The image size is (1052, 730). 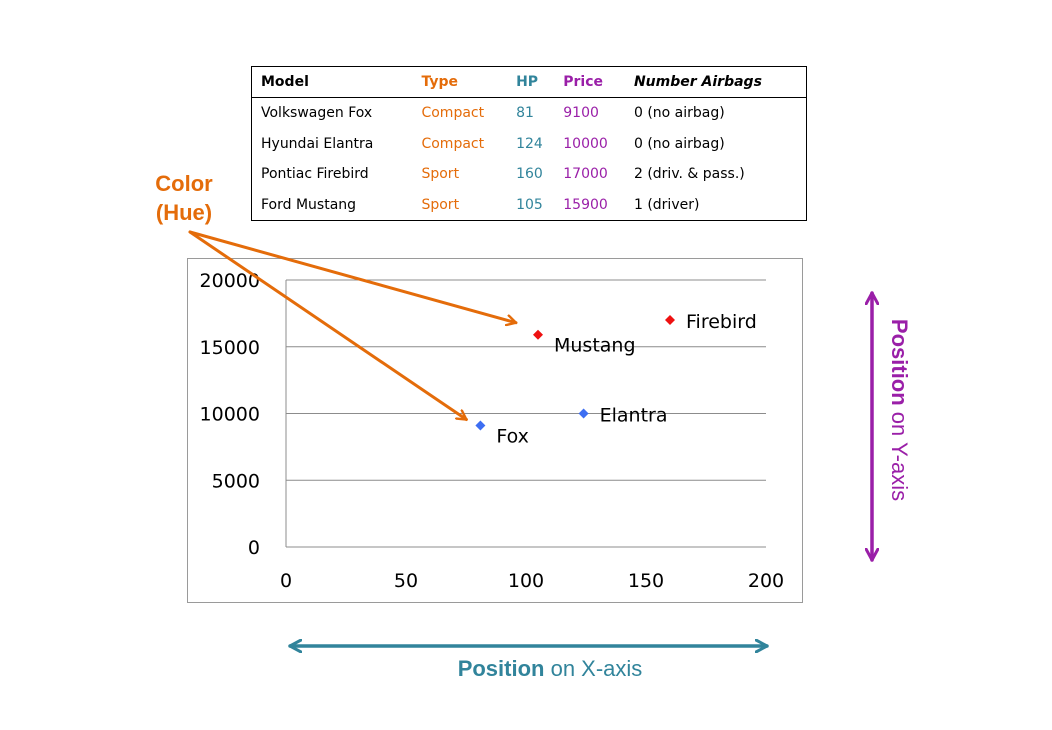 I want to click on column-header-hp: HP, so click(x=527, y=82).